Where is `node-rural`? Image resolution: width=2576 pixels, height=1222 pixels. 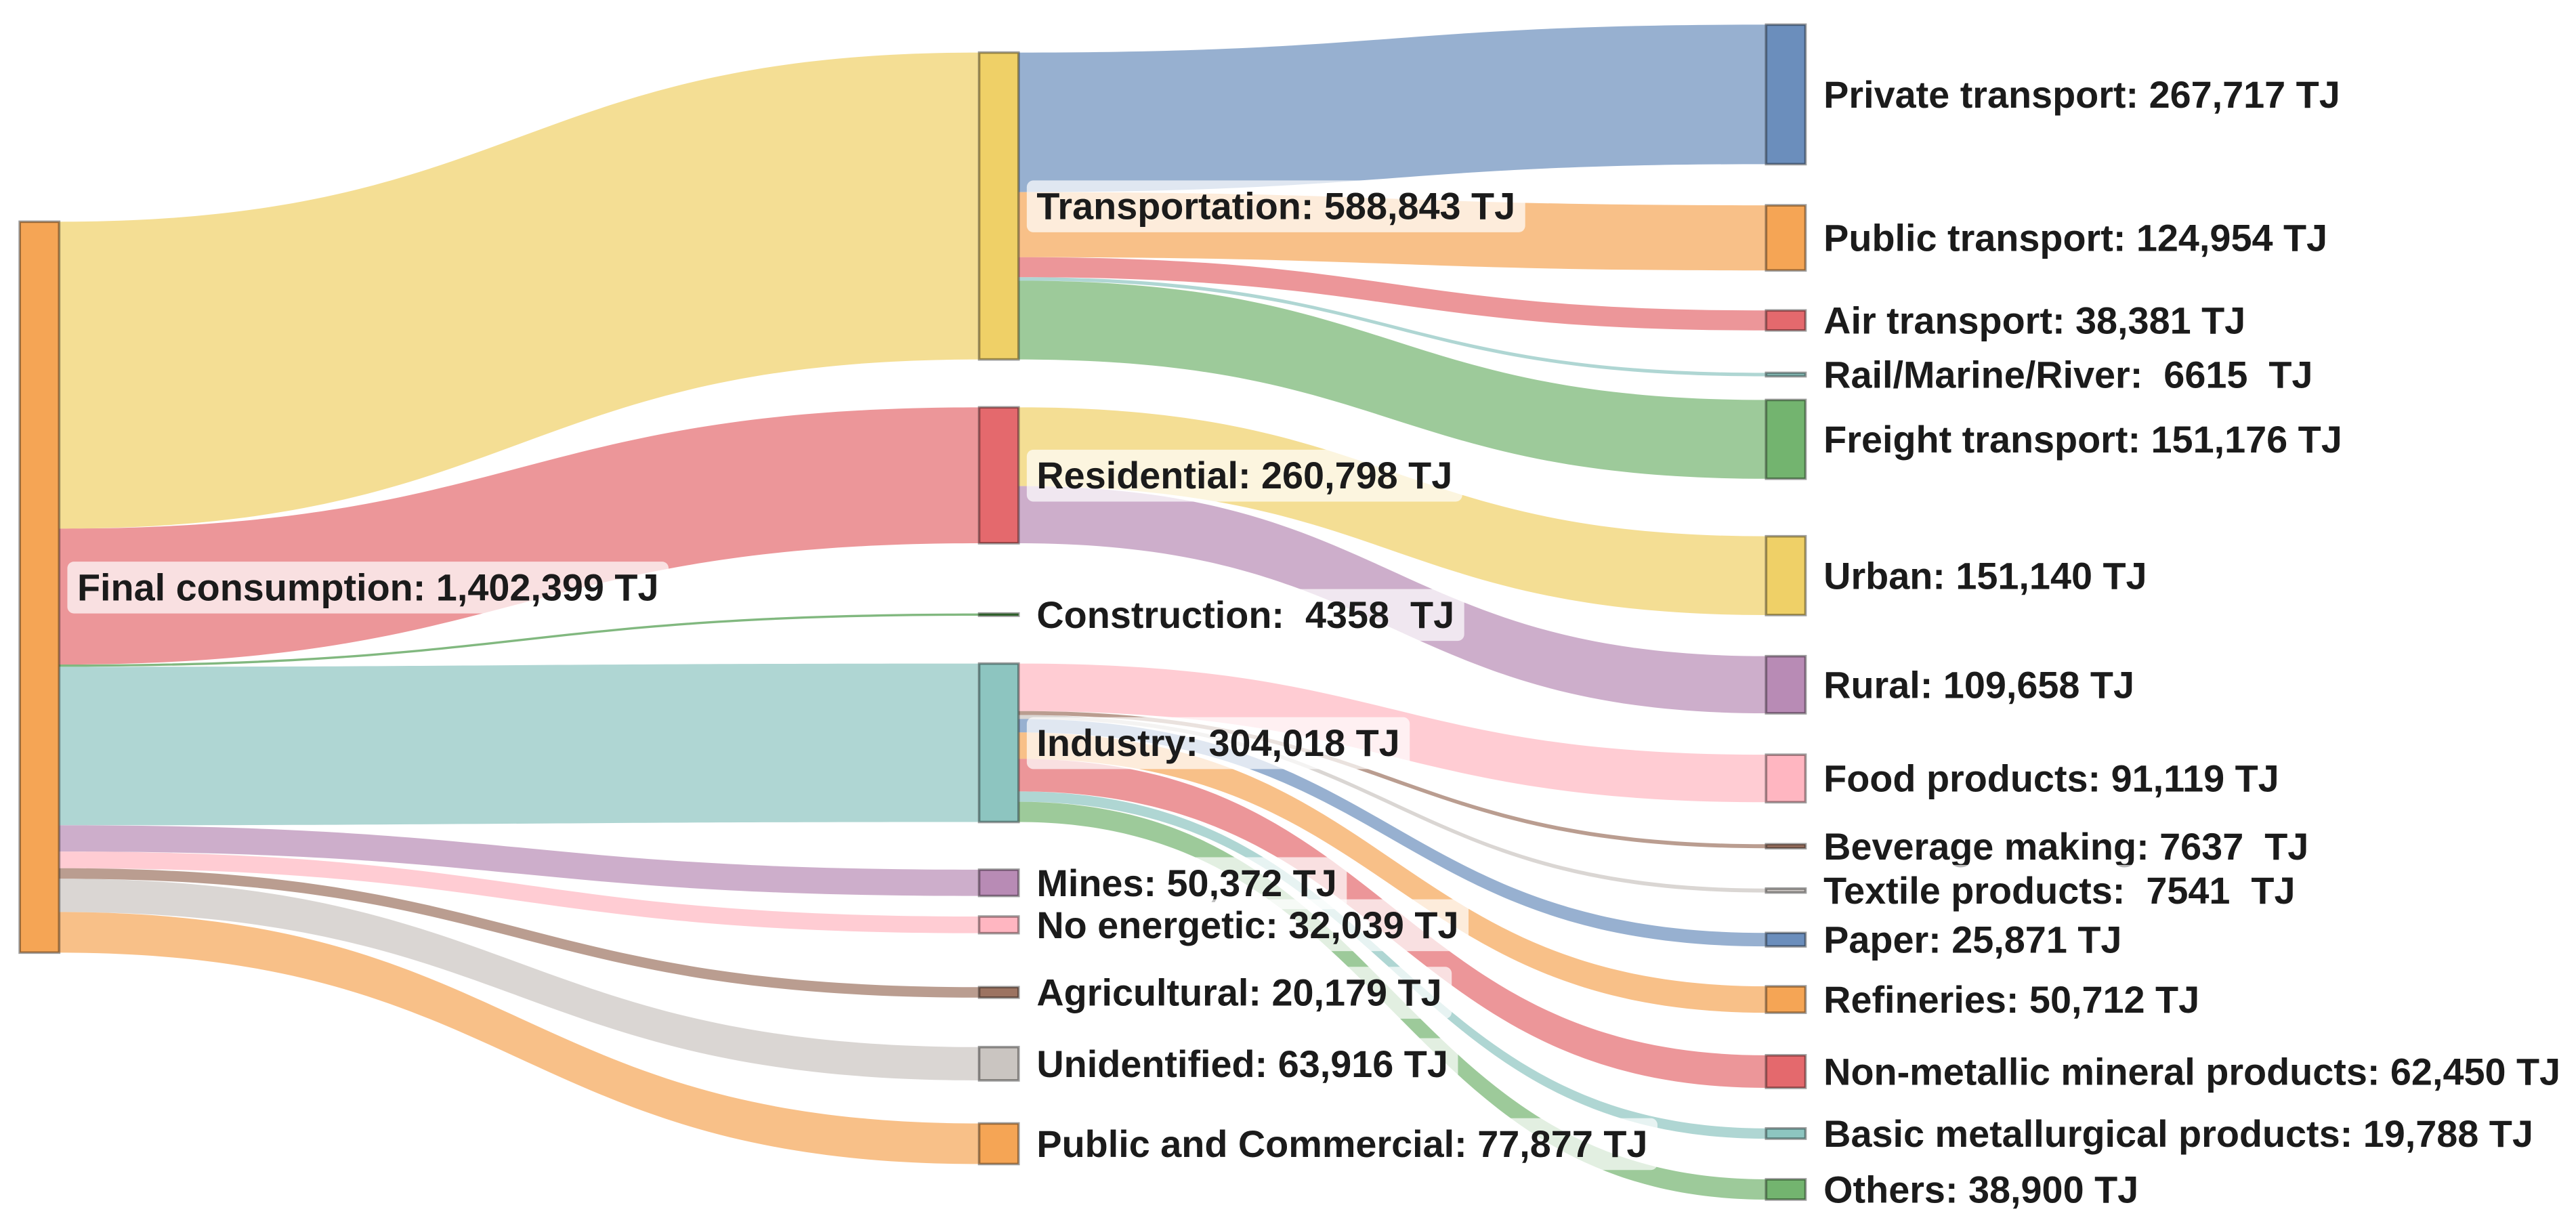
node-rural is located at coordinates (1786, 684).